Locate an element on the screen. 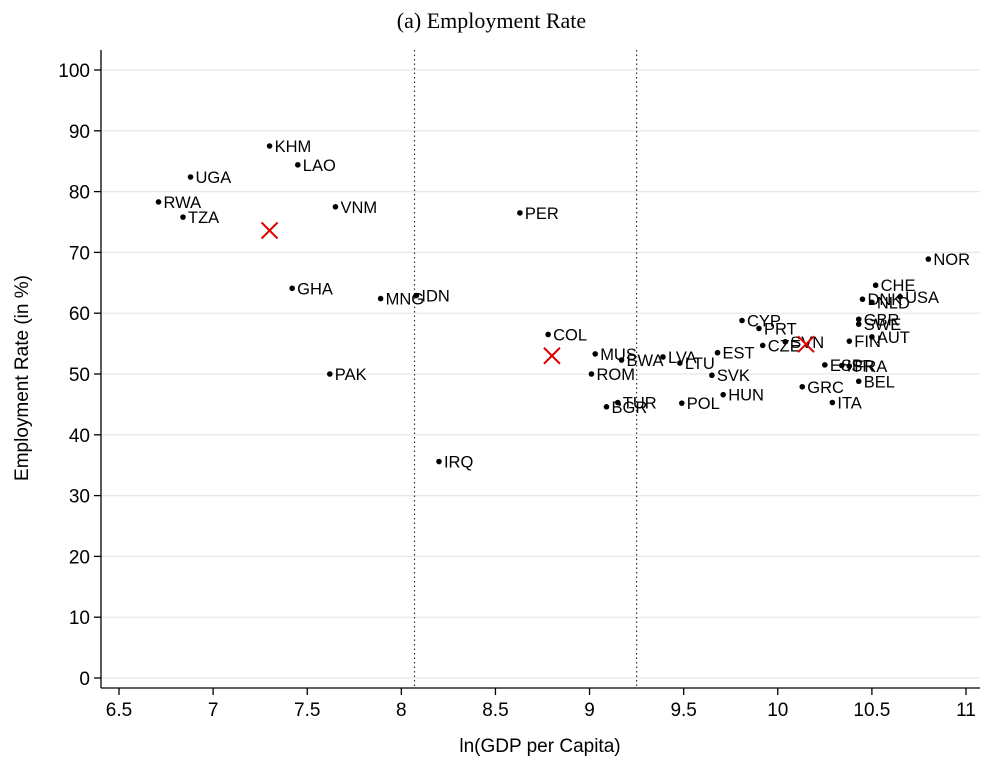  point-label: MNG is located at coordinates (405, 300).